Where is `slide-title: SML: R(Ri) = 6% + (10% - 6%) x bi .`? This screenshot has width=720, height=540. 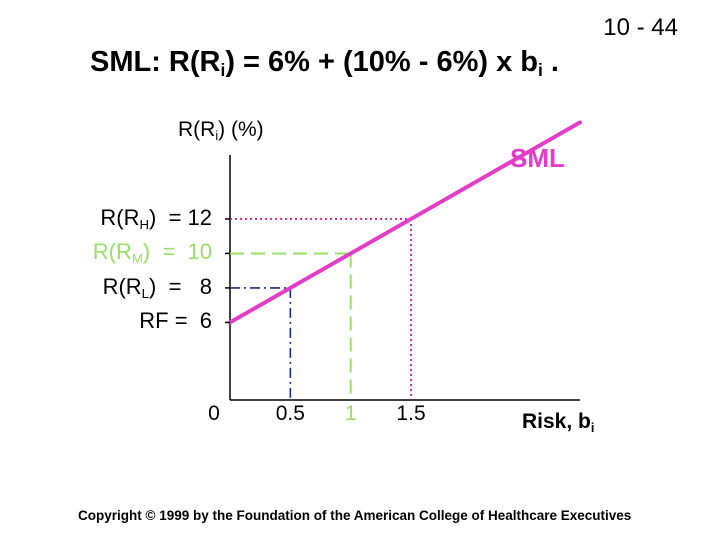 slide-title: SML: R(Ri) = 6% + (10% - 6%) x bi . is located at coordinates (324, 63).